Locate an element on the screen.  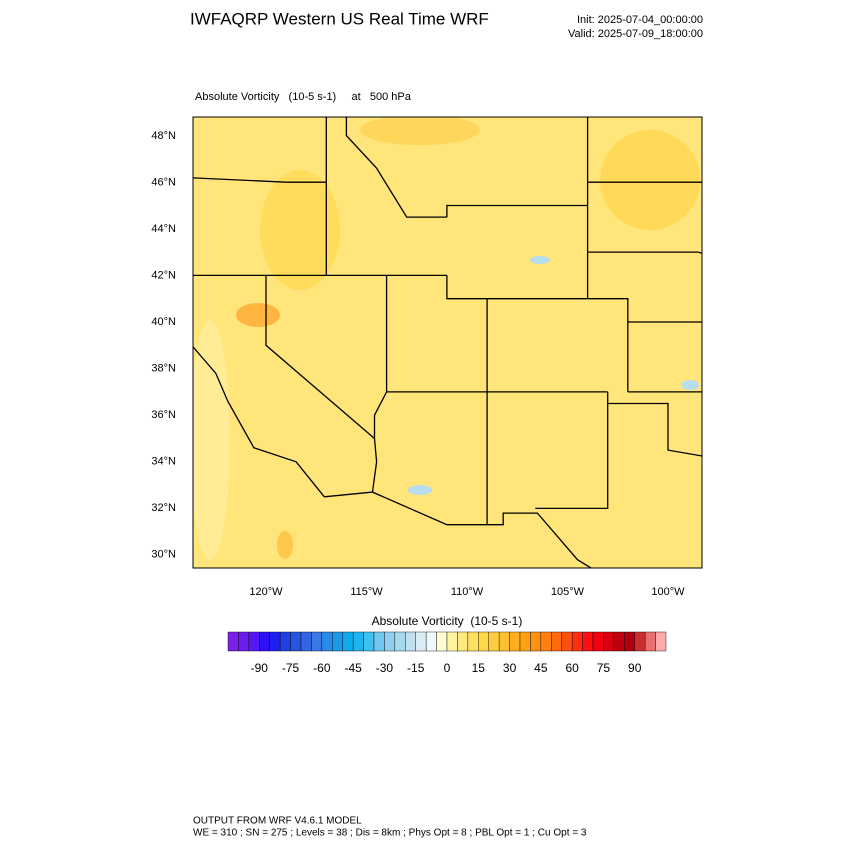
colorbar-label: 15 is located at coordinates (479, 668).